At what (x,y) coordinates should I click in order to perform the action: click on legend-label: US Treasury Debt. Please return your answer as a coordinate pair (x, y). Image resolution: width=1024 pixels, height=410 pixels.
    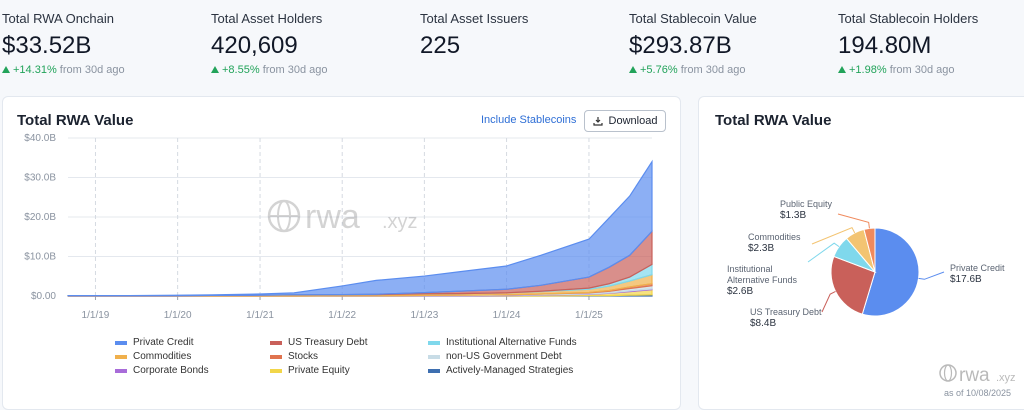
    Looking at the image, I should click on (328, 342).